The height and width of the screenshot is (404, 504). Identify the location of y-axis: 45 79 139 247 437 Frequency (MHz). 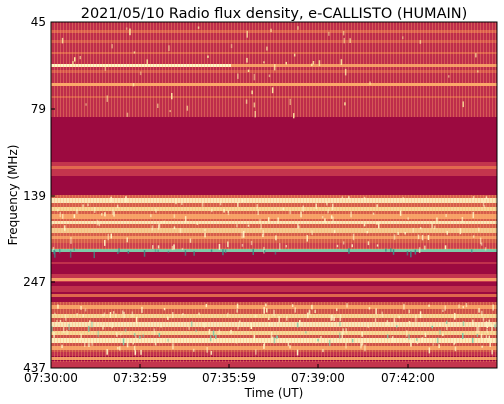
(30, 195).